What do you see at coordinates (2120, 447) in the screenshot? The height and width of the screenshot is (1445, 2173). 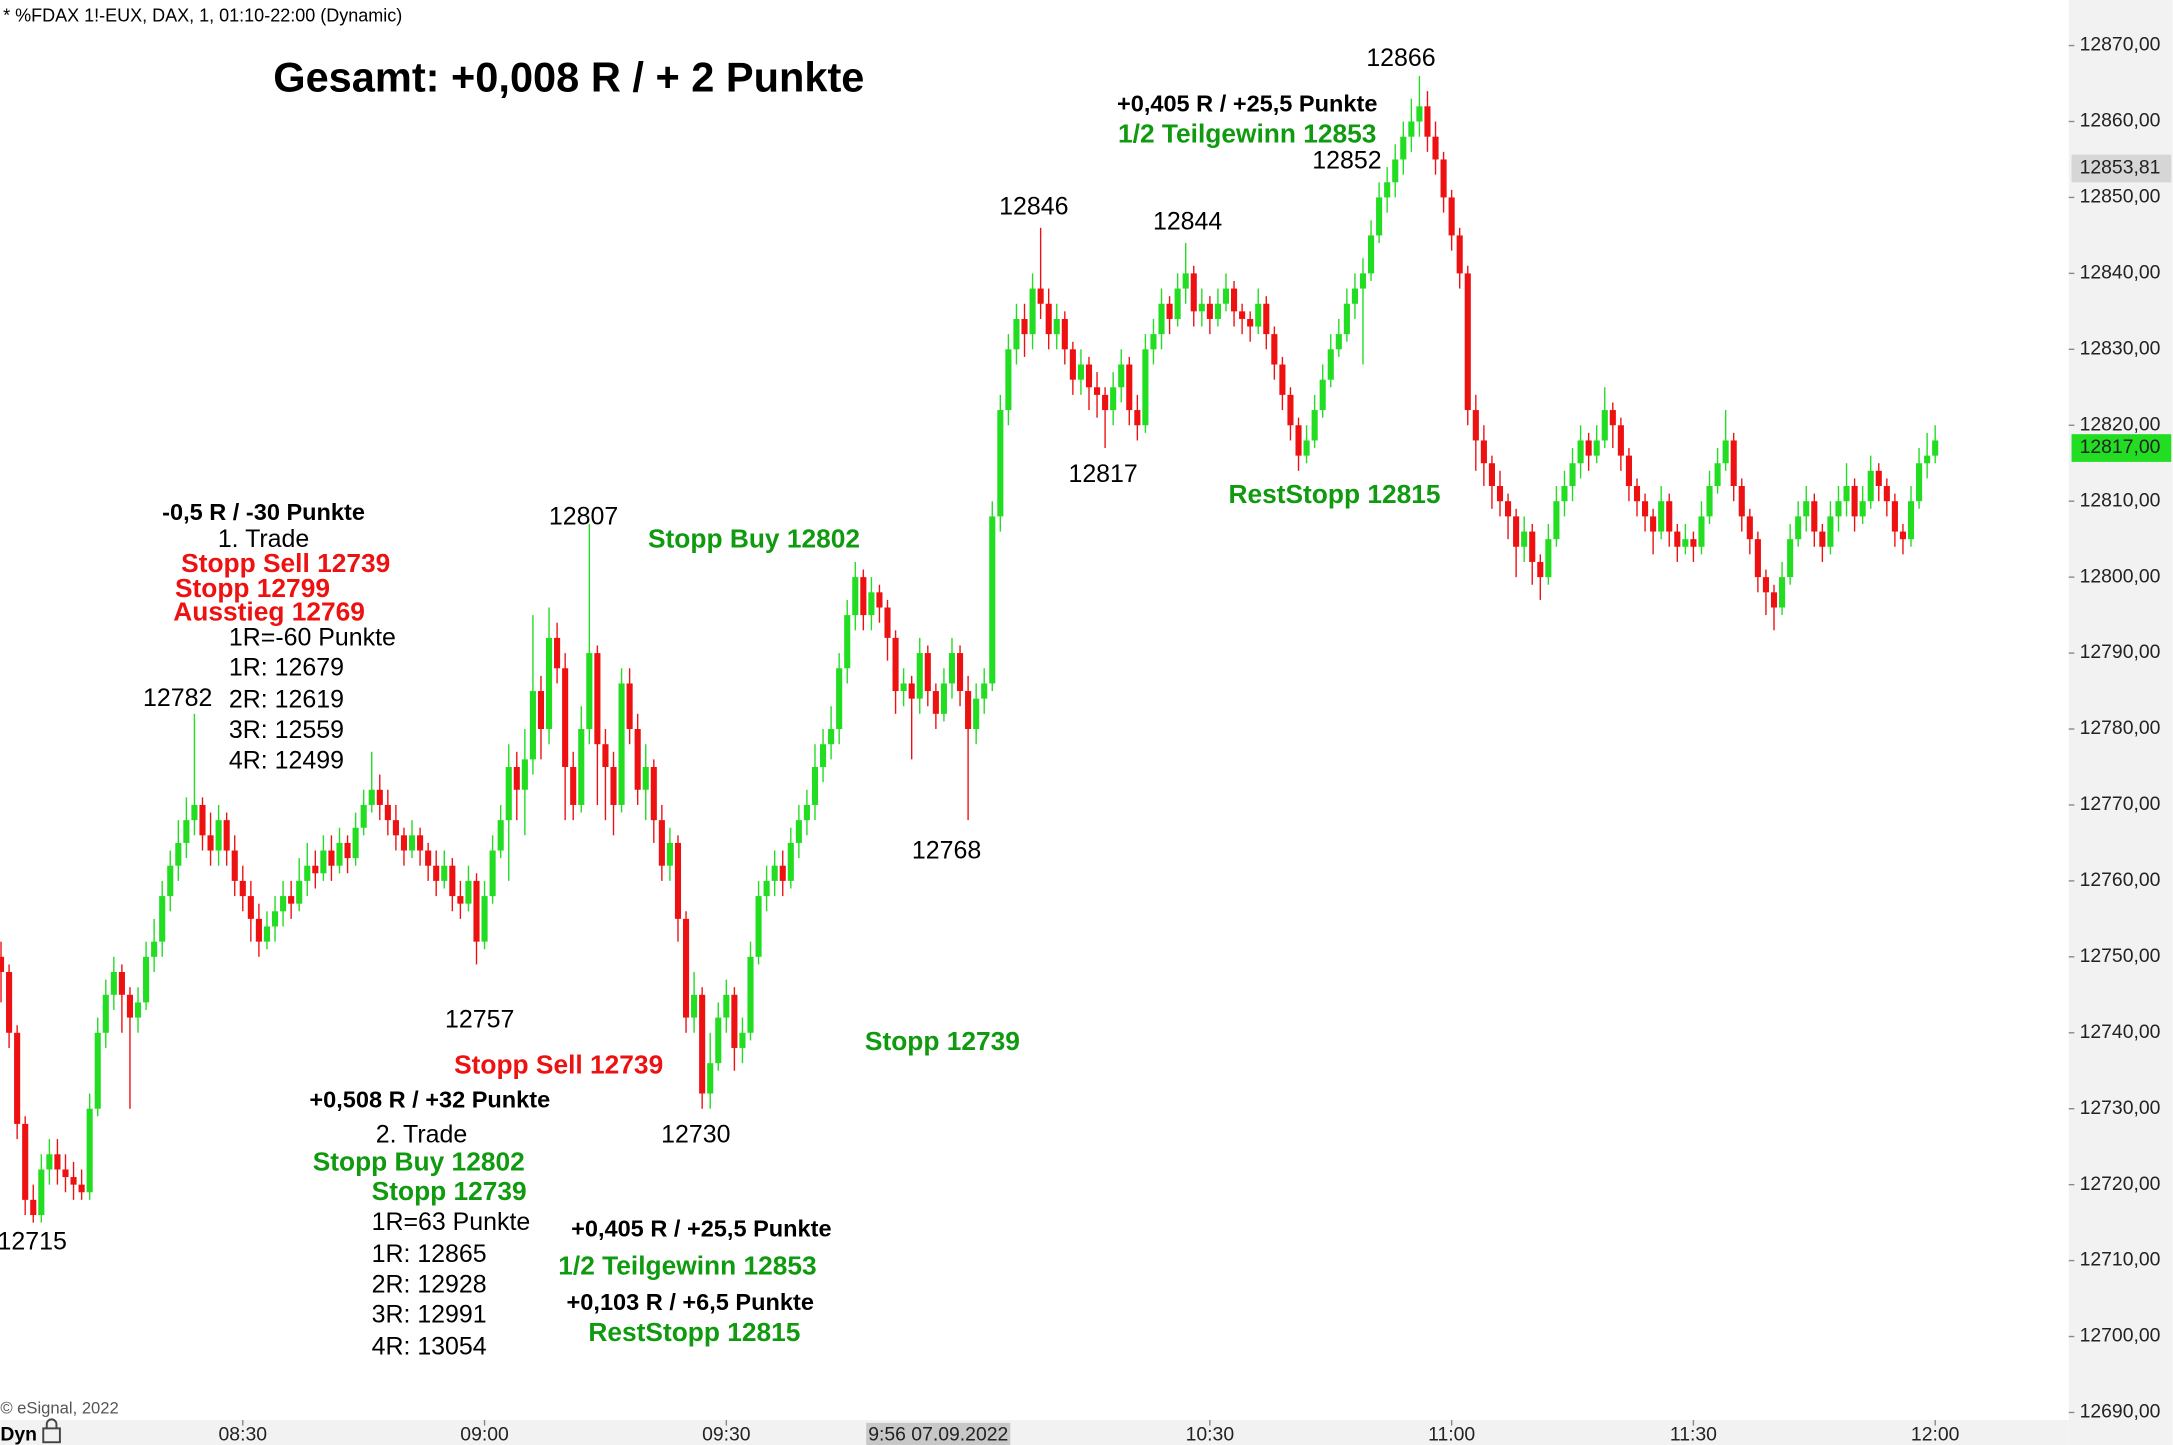 I see `price-marker-label: 12817,00` at bounding box center [2120, 447].